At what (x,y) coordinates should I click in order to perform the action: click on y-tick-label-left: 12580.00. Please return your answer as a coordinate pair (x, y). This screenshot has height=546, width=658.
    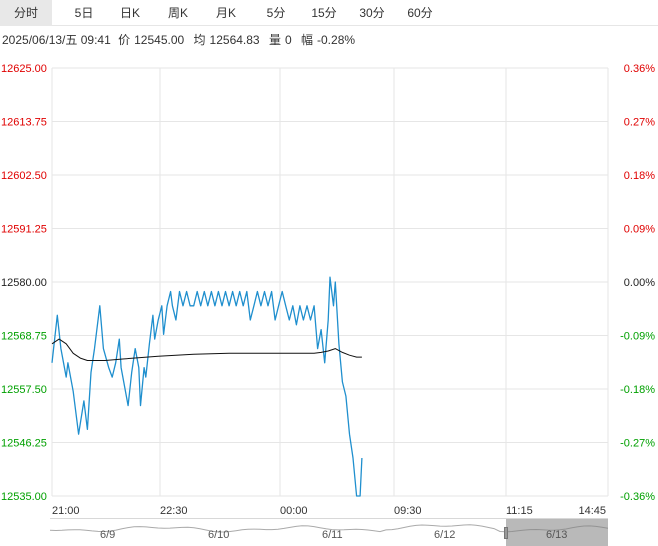
    Looking at the image, I should click on (24, 283).